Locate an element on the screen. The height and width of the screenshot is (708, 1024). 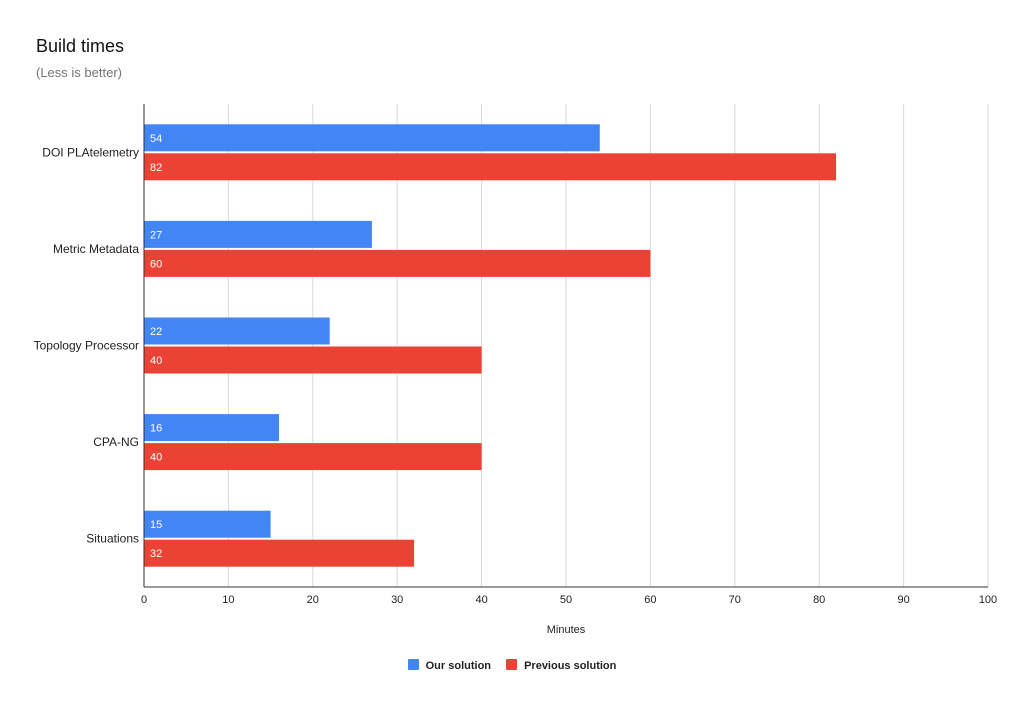
category-label: Topology Processor is located at coordinates (86, 346).